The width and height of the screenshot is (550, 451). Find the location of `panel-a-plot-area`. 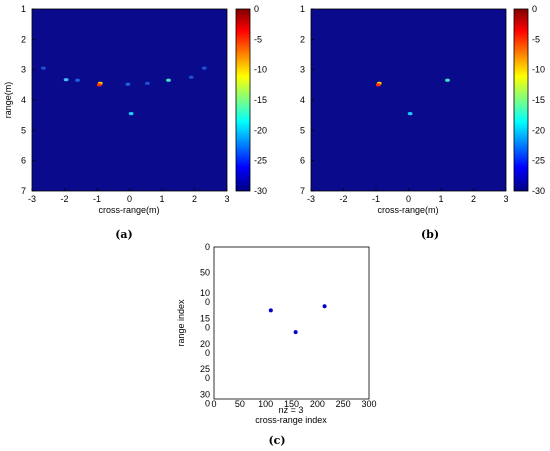

panel-a-plot-area is located at coordinates (129, 100).